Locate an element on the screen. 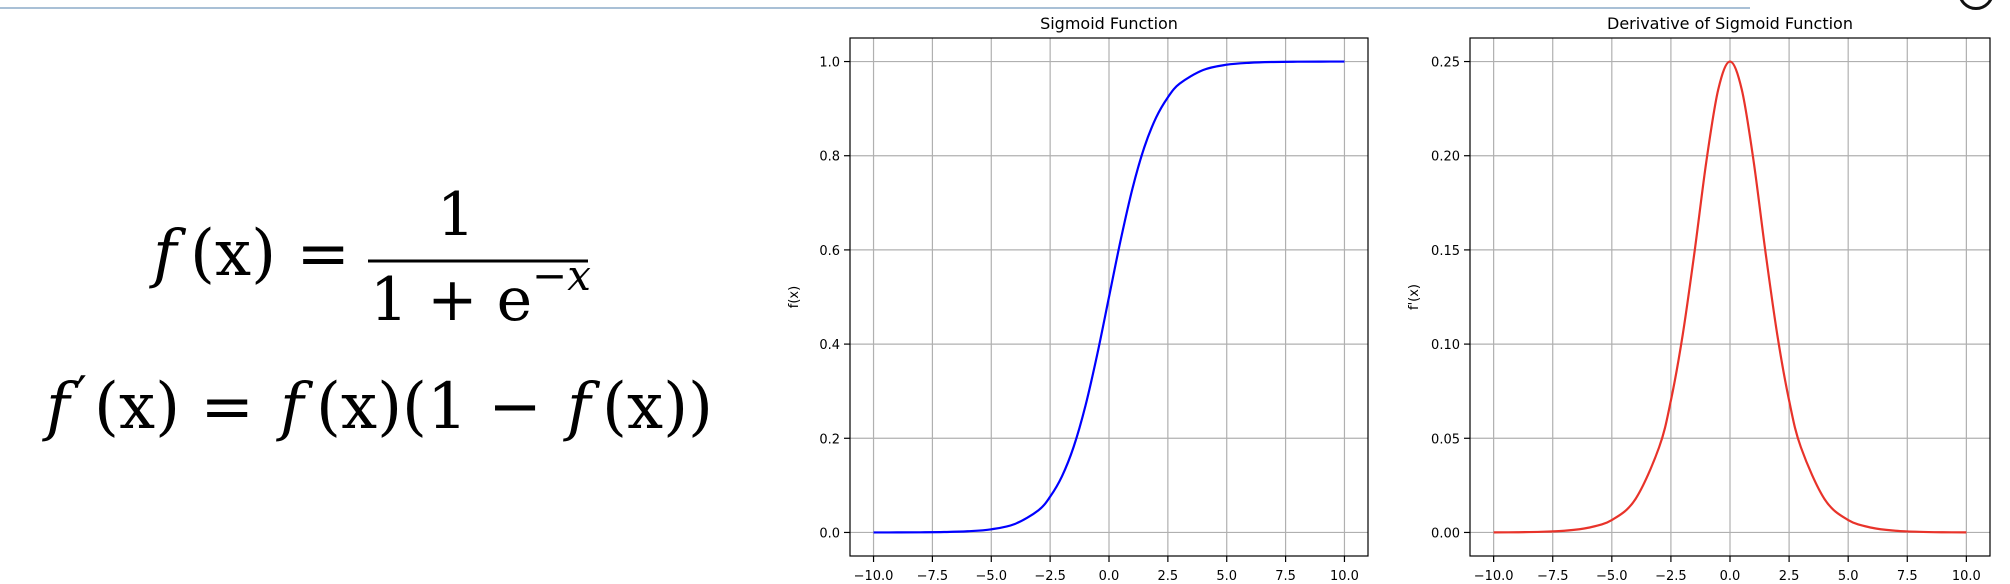 The width and height of the screenshot is (2010, 584). derivative-chart-y-tick-label: 0.10 is located at coordinates (1445, 345).